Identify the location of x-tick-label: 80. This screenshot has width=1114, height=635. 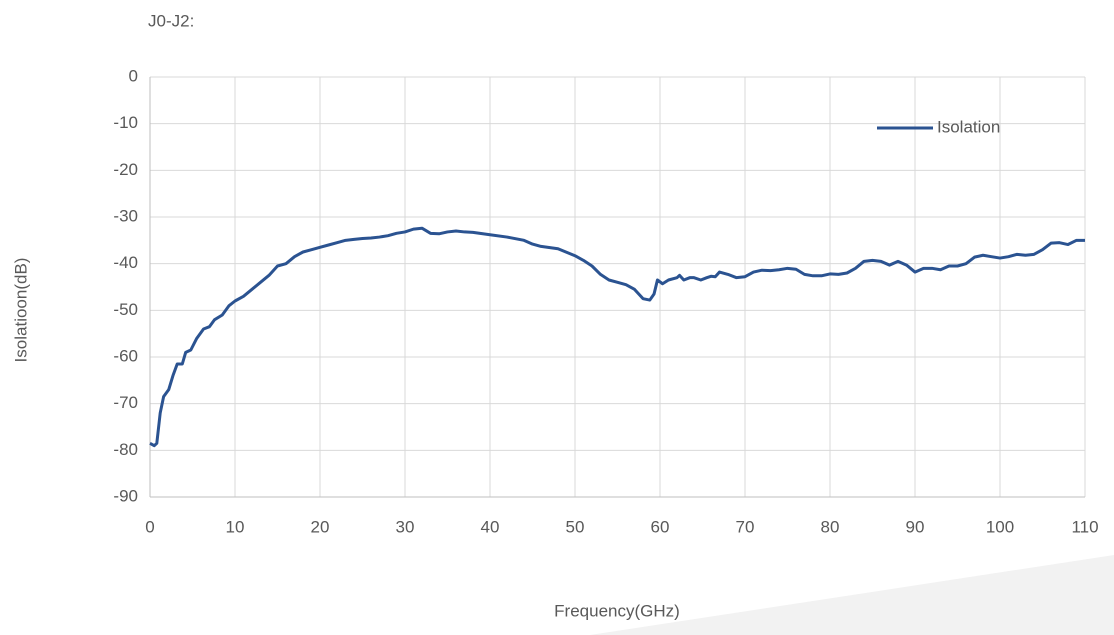
(830, 526).